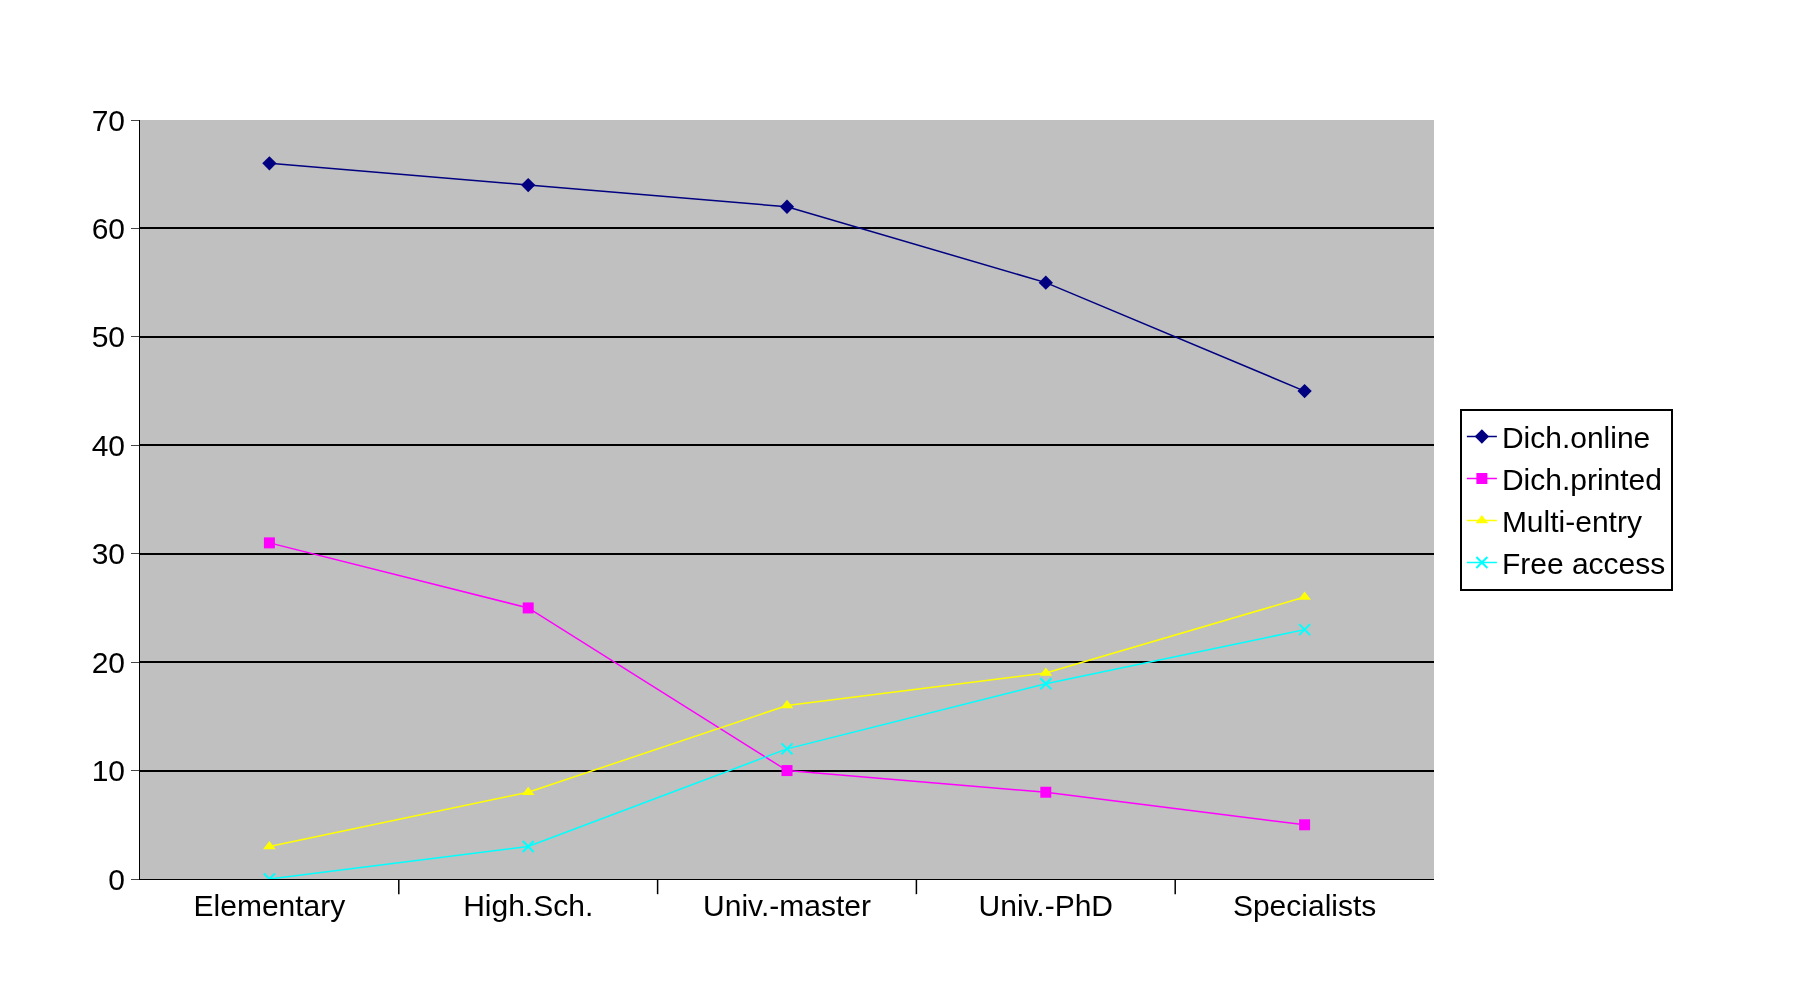 The width and height of the screenshot is (1794, 989). I want to click on legend-label: Free access, so click(1583, 564).